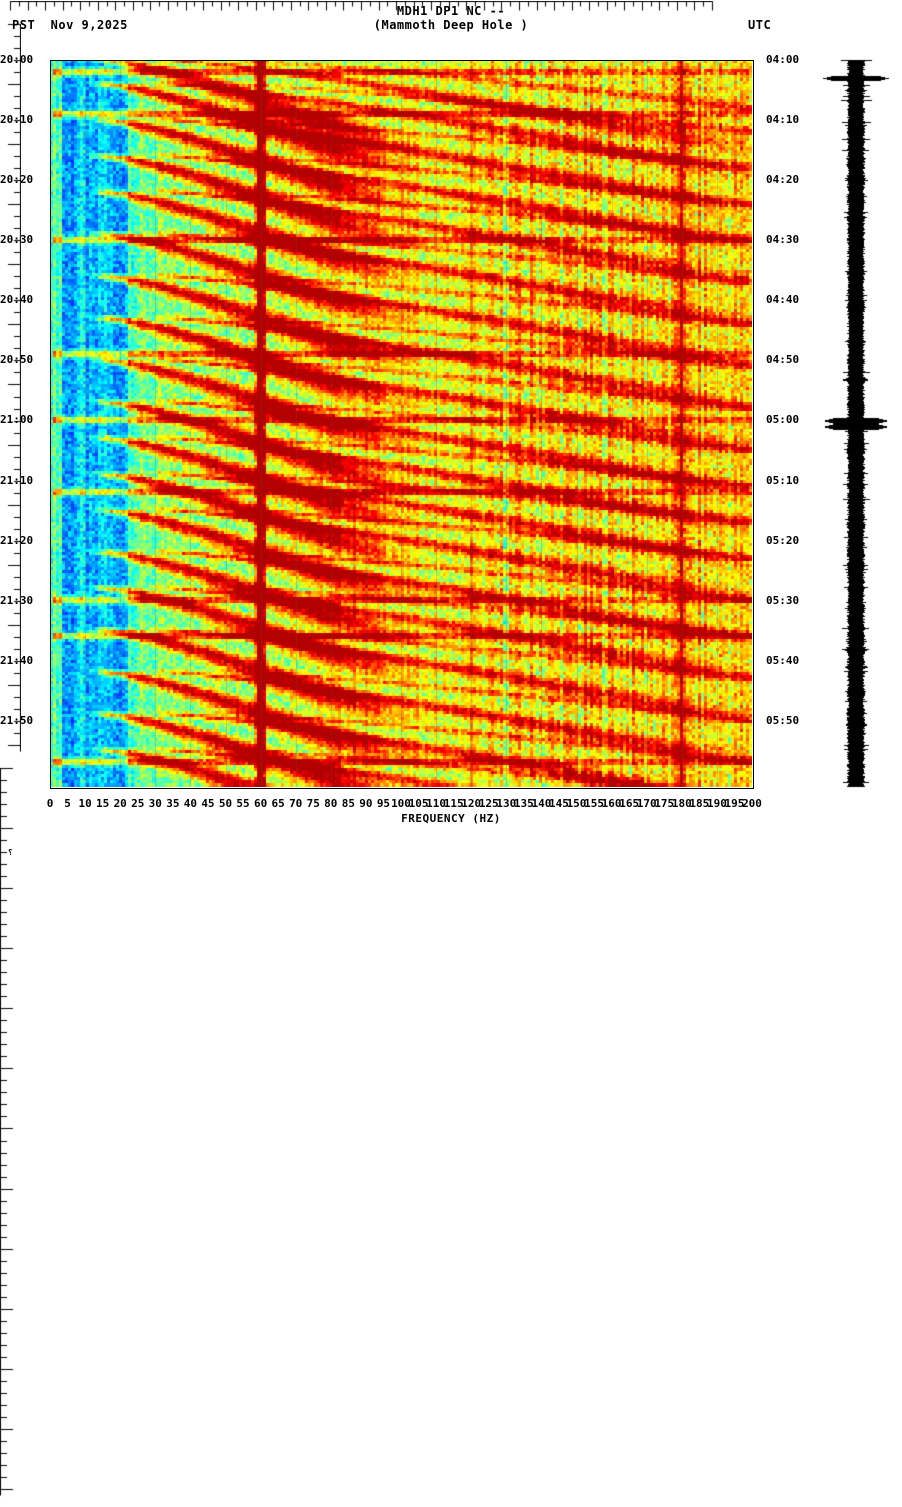 This screenshot has width=902, height=1507. Describe the element at coordinates (17, 420) in the screenshot. I see `time-tick-label-pst: 21:00` at that location.